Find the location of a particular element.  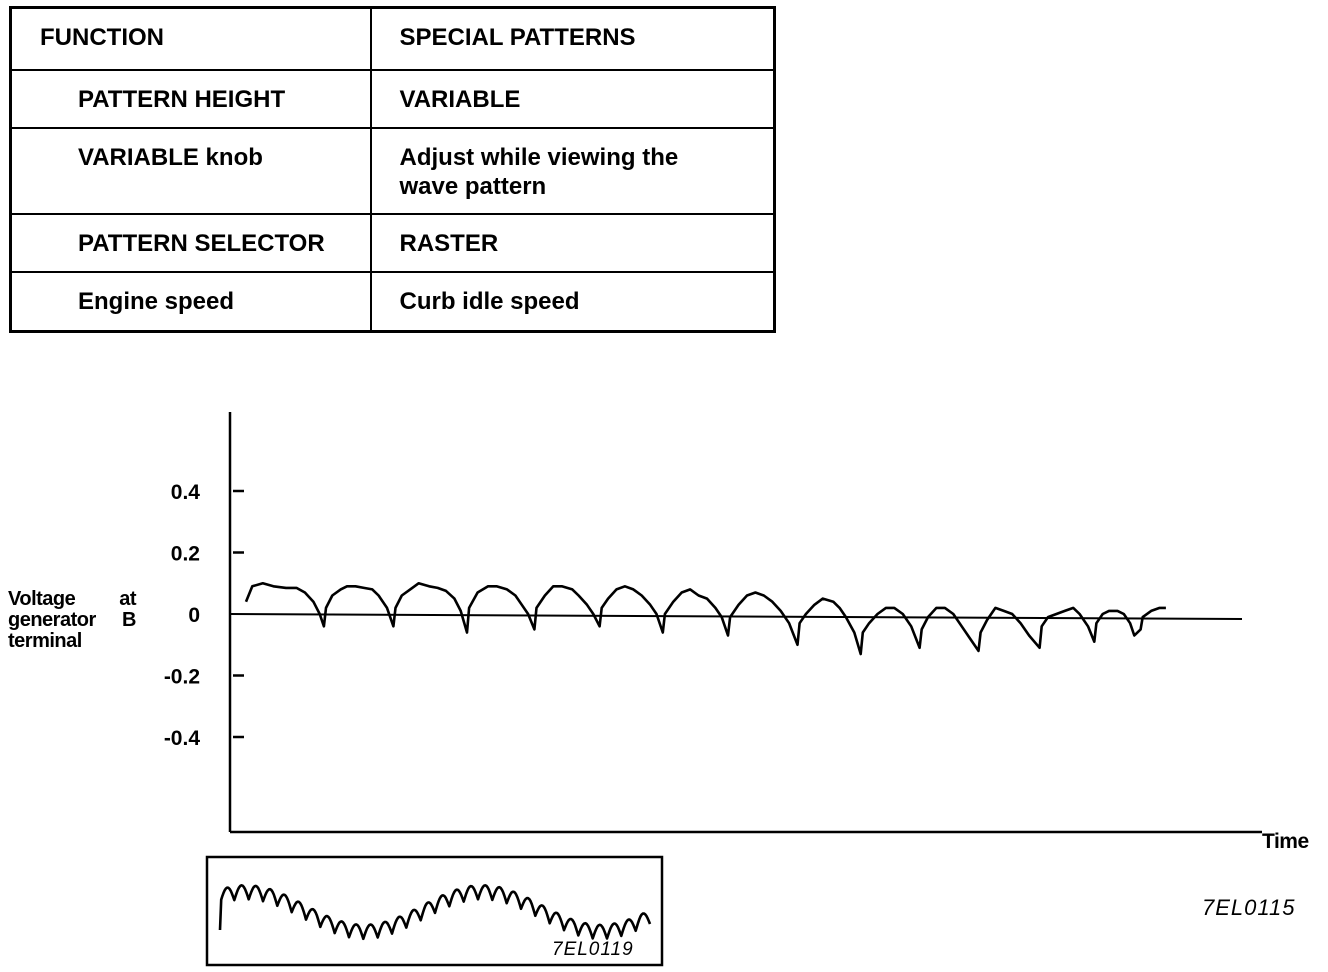

cell-value: RASTER is located at coordinates (572, 242).